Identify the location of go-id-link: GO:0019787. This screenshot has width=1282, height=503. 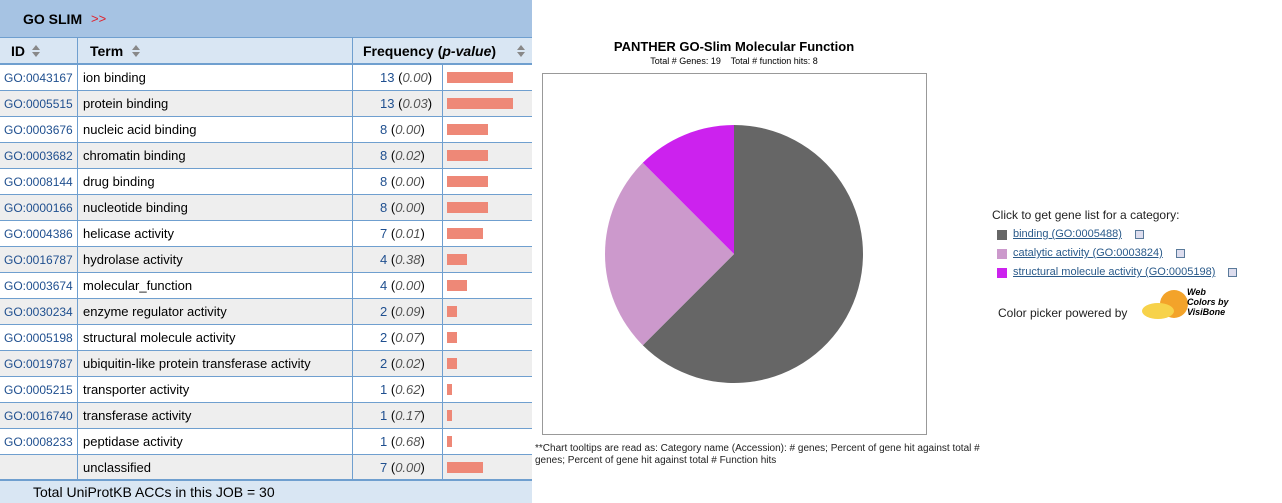
(38, 364).